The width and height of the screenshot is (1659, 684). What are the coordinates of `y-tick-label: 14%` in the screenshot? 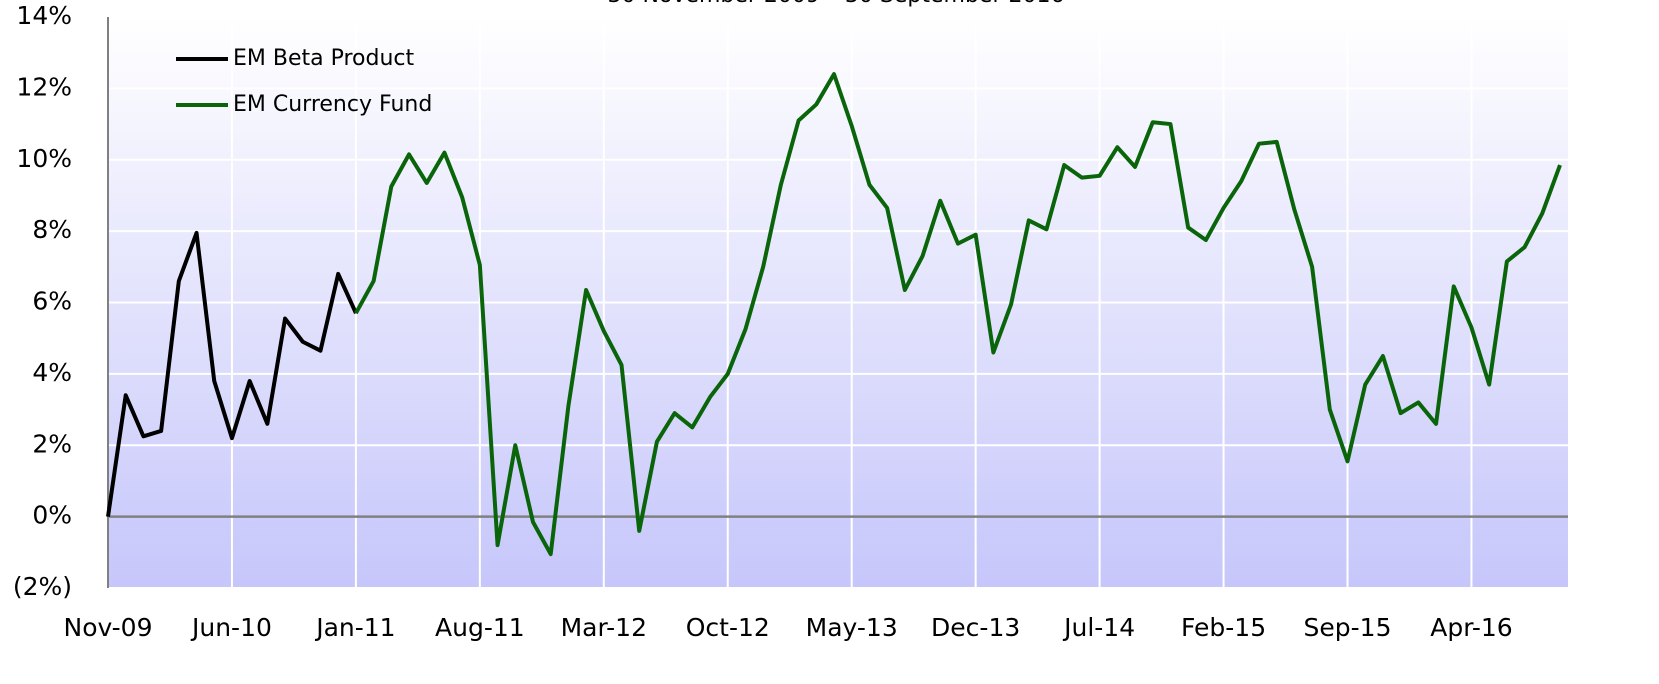 It's located at (44, 15).